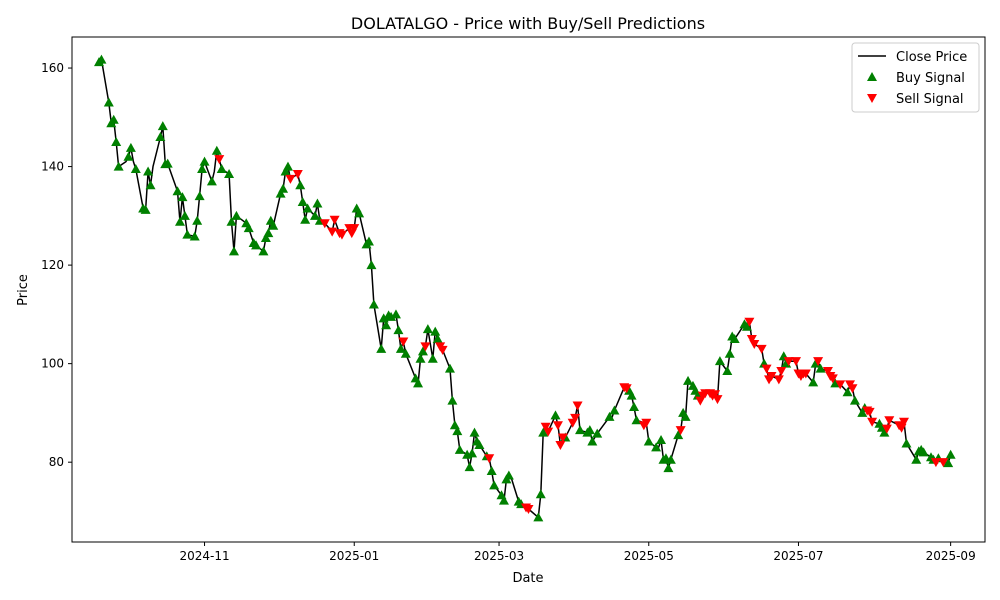 Image resolution: width=1000 pixels, height=600 pixels. Describe the element at coordinates (52, 167) in the screenshot. I see `y-tick-label: 140` at that location.